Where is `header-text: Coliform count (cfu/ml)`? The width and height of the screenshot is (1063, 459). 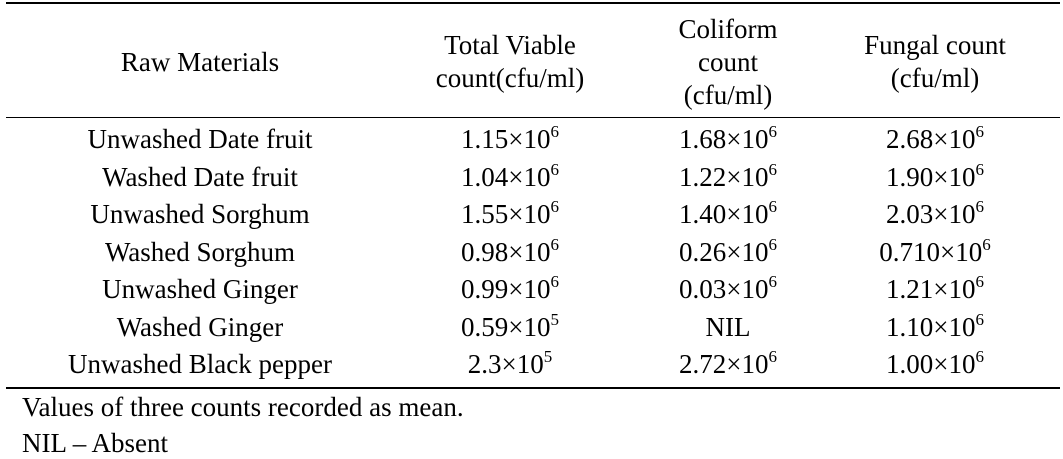
header-text: Coliform count (cfu/ml) is located at coordinates (728, 61).